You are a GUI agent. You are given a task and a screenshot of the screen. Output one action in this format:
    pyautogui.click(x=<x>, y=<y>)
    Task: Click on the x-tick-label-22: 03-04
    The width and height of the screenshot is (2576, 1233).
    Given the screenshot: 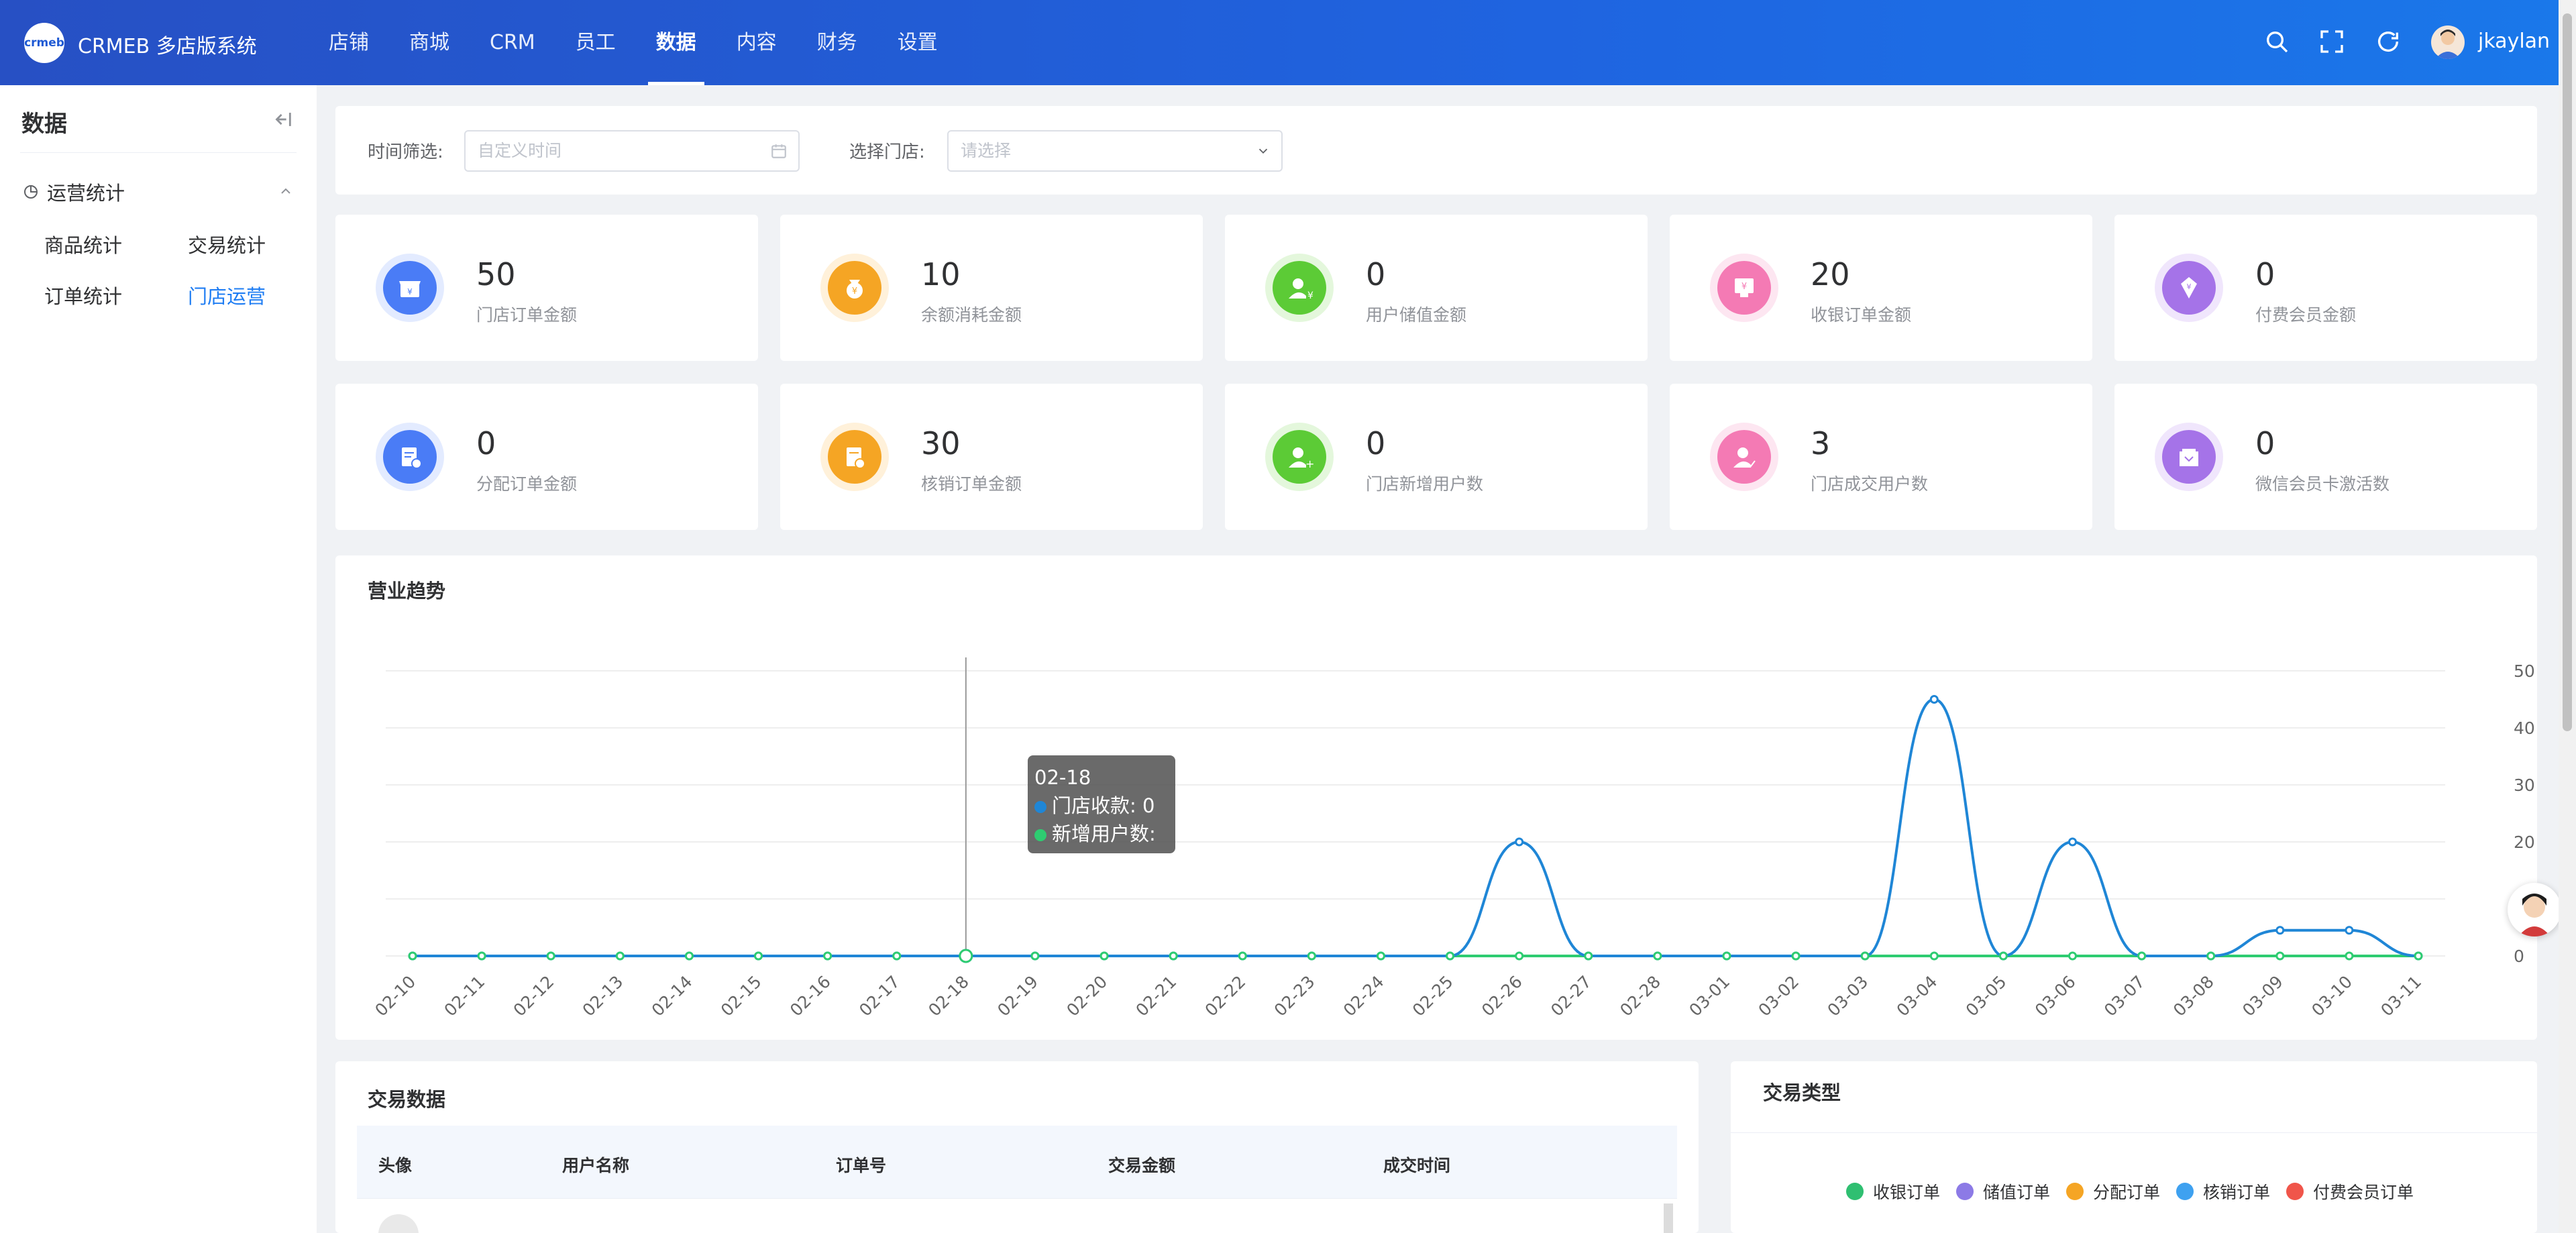 What is the action you would take?
    pyautogui.click(x=1917, y=996)
    